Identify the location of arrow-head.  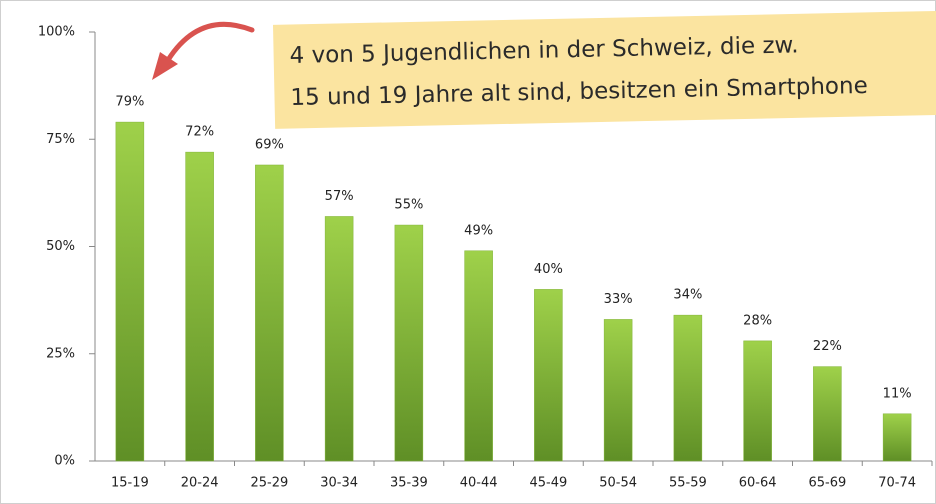
(165, 66).